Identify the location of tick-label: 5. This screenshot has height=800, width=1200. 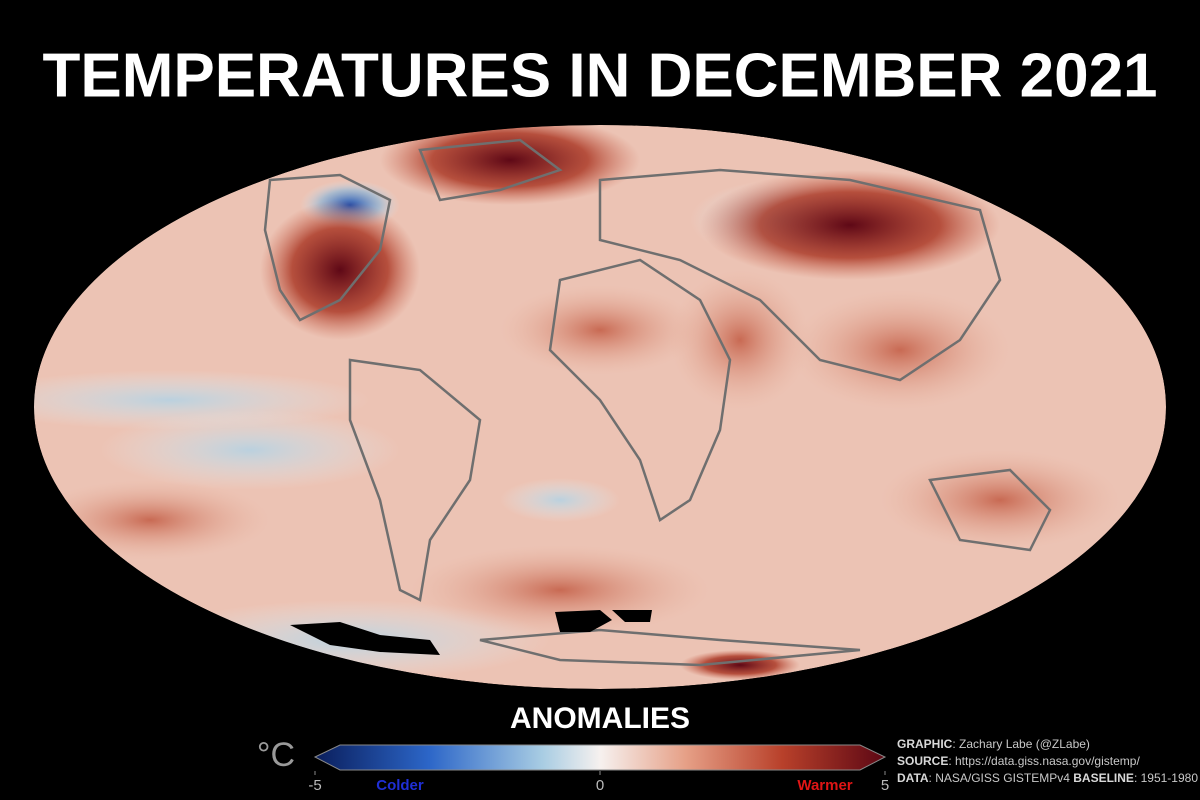
(885, 785).